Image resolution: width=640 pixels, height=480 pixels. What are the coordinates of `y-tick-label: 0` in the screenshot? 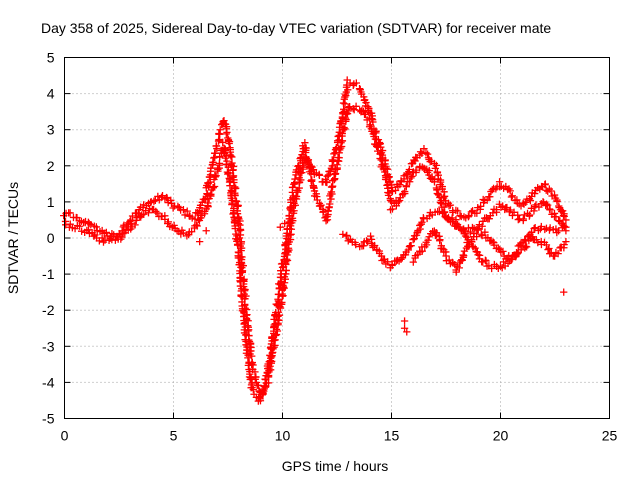 It's located at (51, 238).